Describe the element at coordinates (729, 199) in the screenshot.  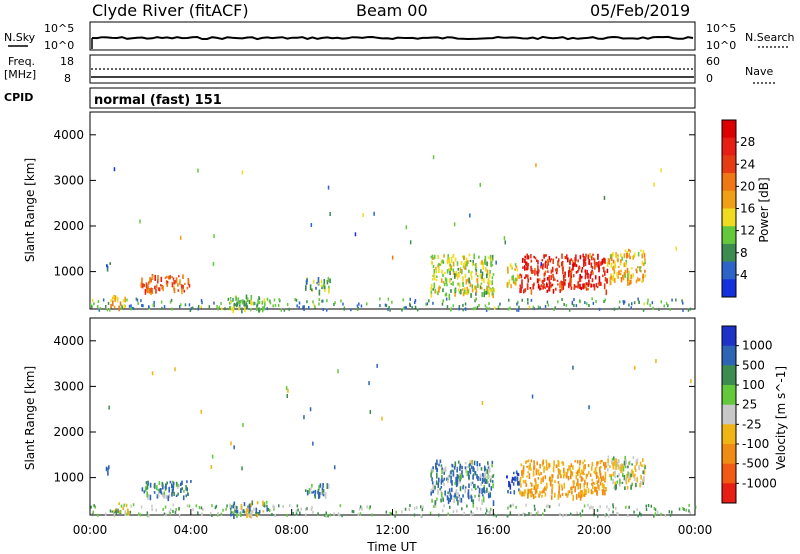
I see `colorbar-segment` at that location.